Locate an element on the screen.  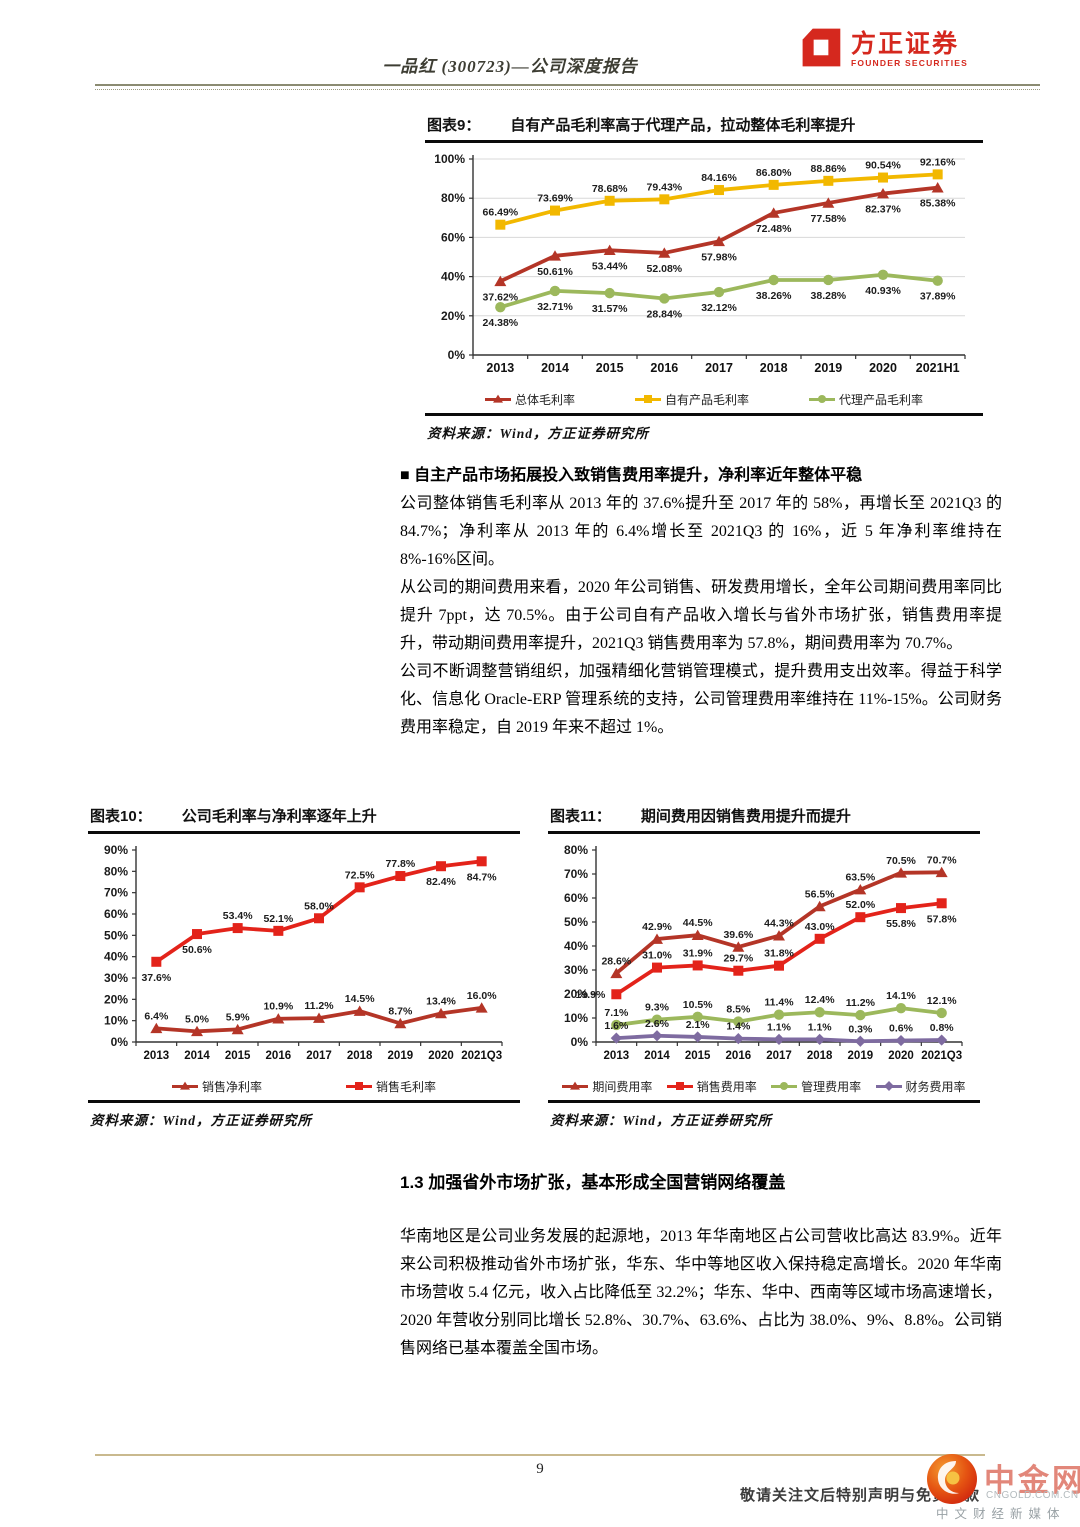
figure-9-title: 图表9： 自有产品毛利率高于代理产品，拉动整体毛利率提升 is located at coordinates (704, 127).